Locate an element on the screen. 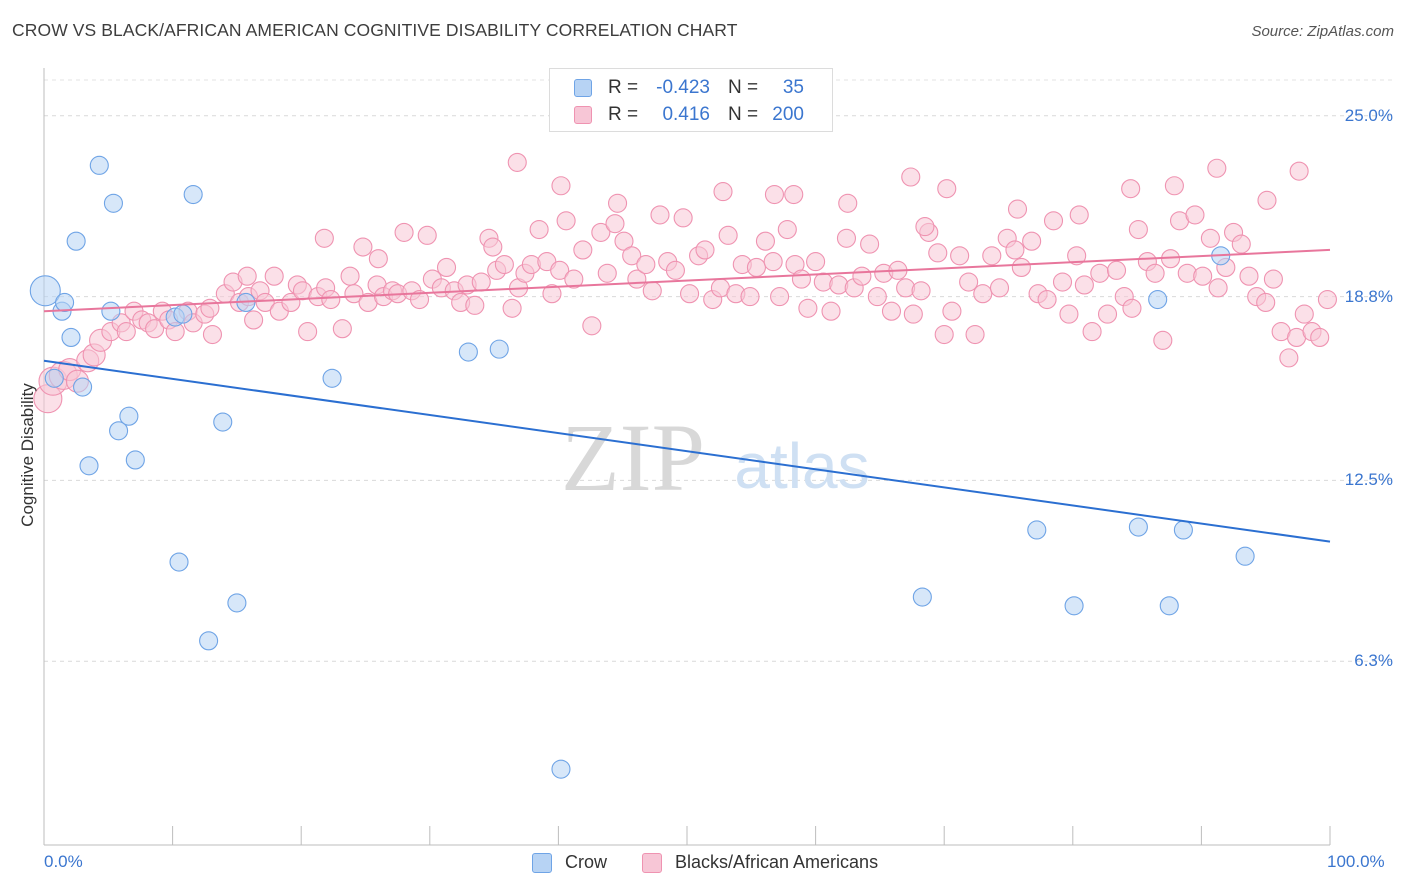 The height and width of the screenshot is (892, 1406). correlation-legend: R = -0.423 N = 35 R = 0.416 N = 200 is located at coordinates (691, 100).